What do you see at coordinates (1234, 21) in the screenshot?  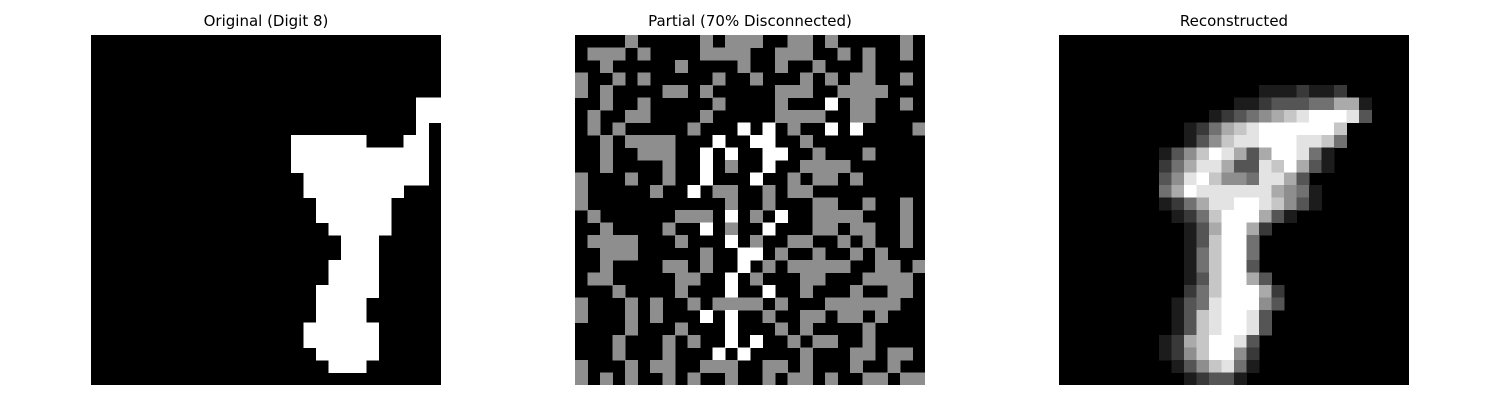 I see `panel-title-reconstructed: Reconstructed` at bounding box center [1234, 21].